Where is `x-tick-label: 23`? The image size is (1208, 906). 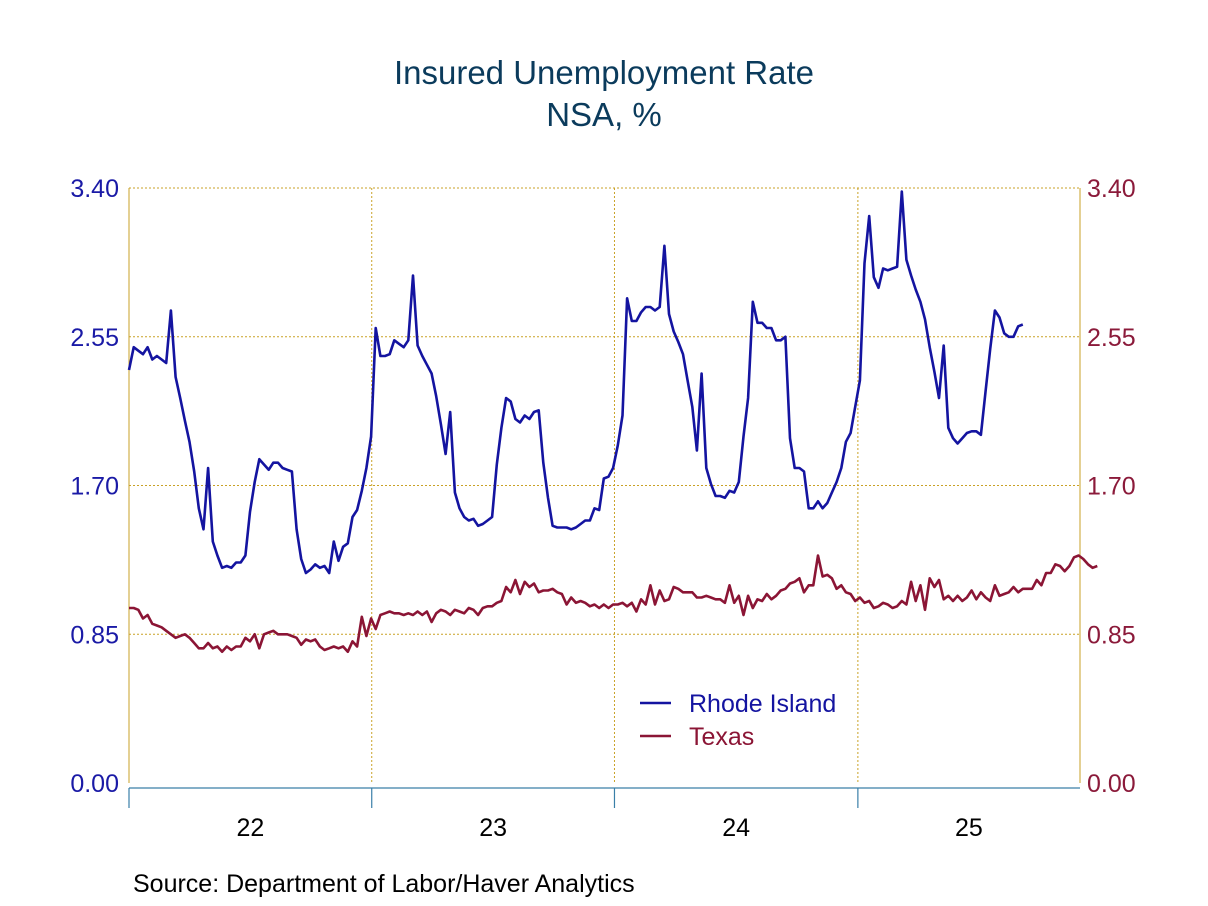 x-tick-label: 23 is located at coordinates (493, 828).